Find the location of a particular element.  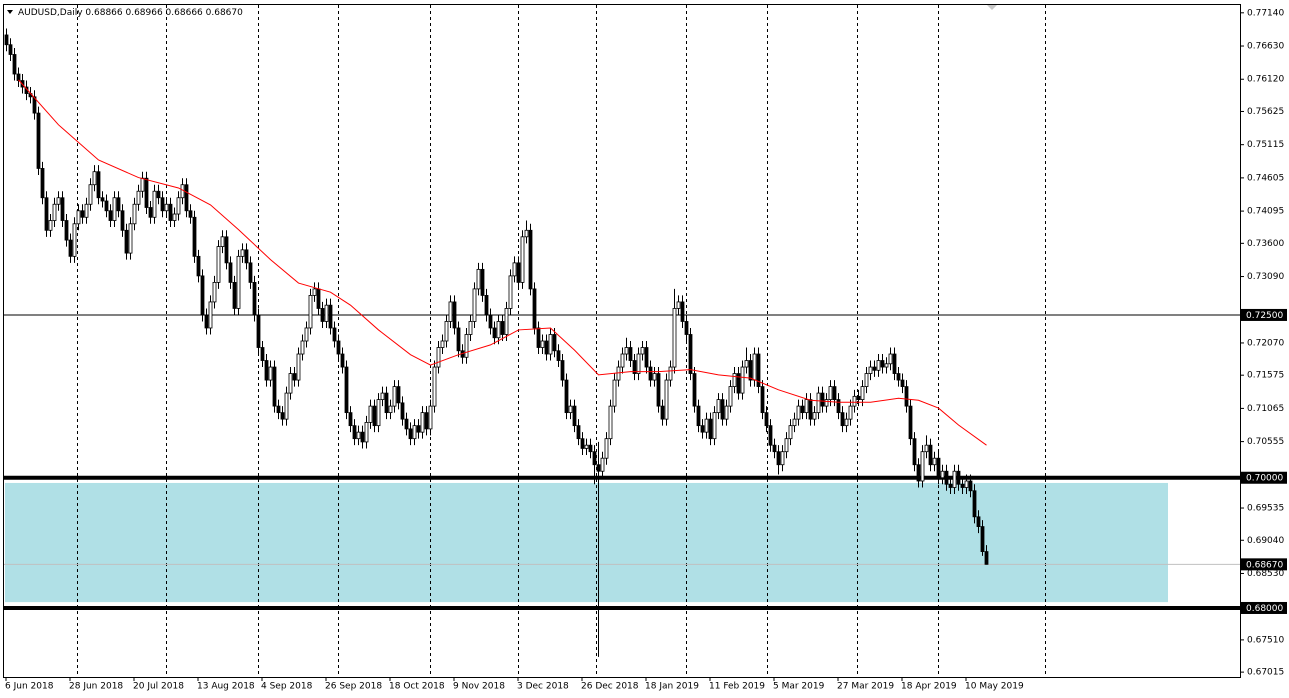

y-tick-label: 0.74605 is located at coordinates (1265, 178).